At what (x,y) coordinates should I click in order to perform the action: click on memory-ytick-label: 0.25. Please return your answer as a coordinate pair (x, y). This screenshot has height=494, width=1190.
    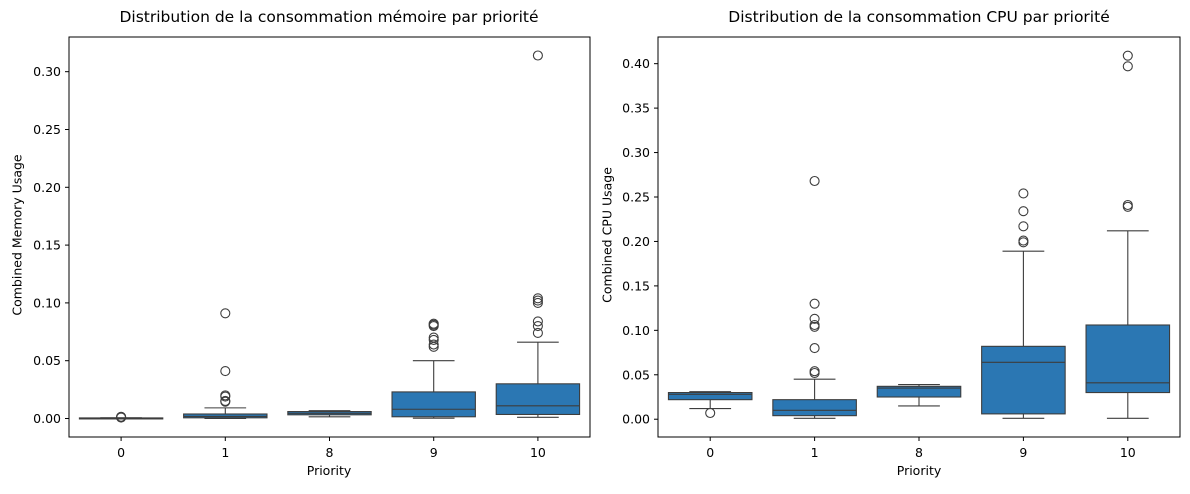
    Looking at the image, I should click on (47, 129).